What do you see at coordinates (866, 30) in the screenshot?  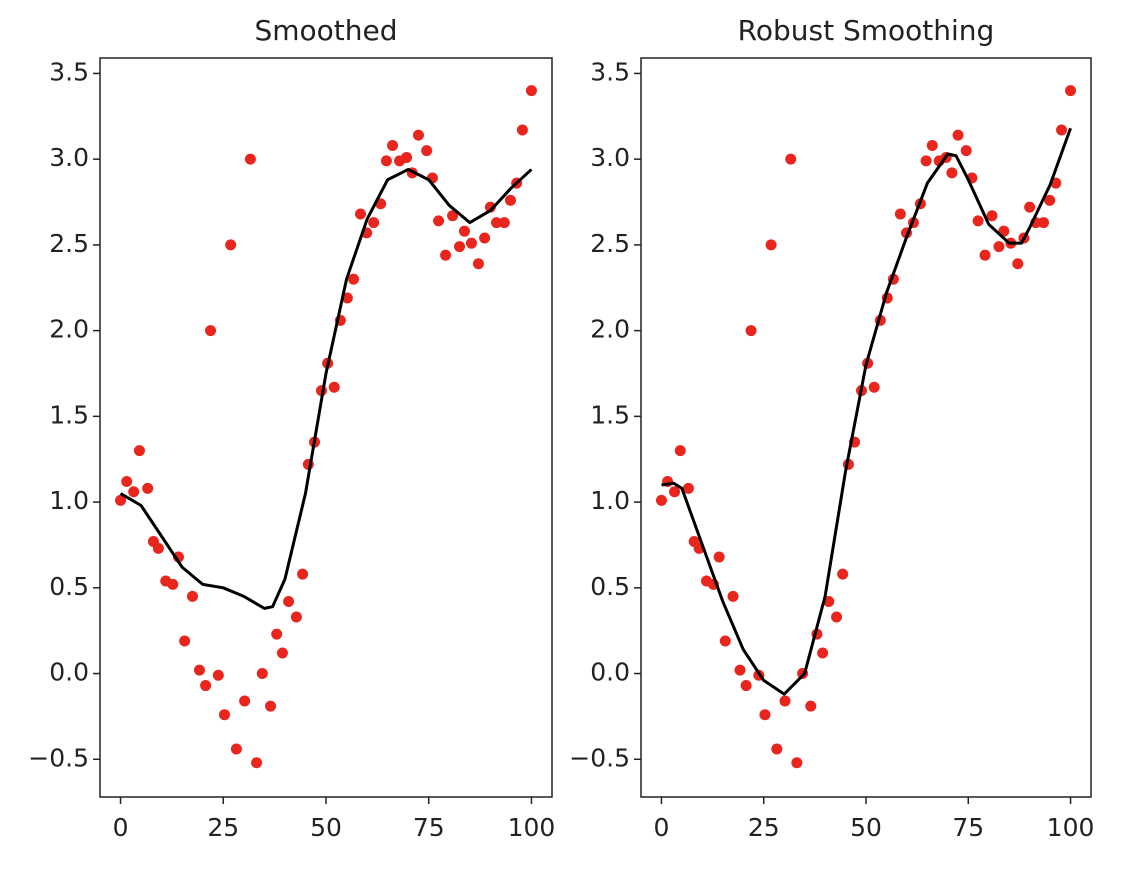 I see `subplot-title: Robust Smoothing` at bounding box center [866, 30].